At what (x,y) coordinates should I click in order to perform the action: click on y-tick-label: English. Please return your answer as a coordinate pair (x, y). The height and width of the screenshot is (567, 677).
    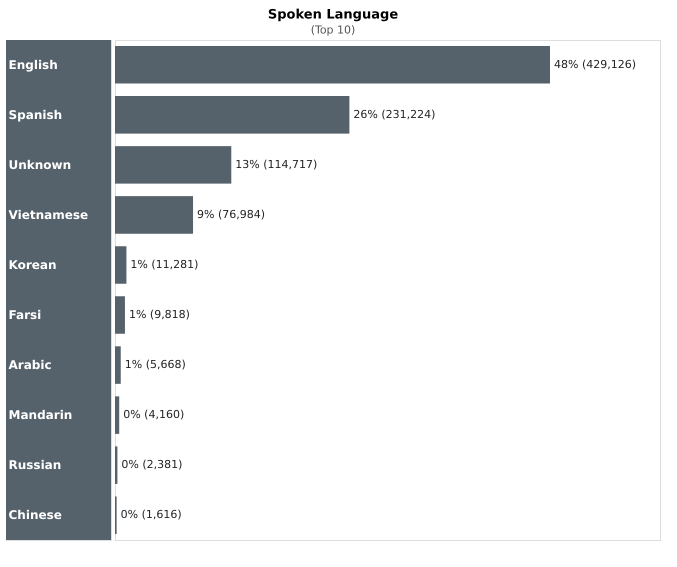
    Looking at the image, I should click on (33, 65).